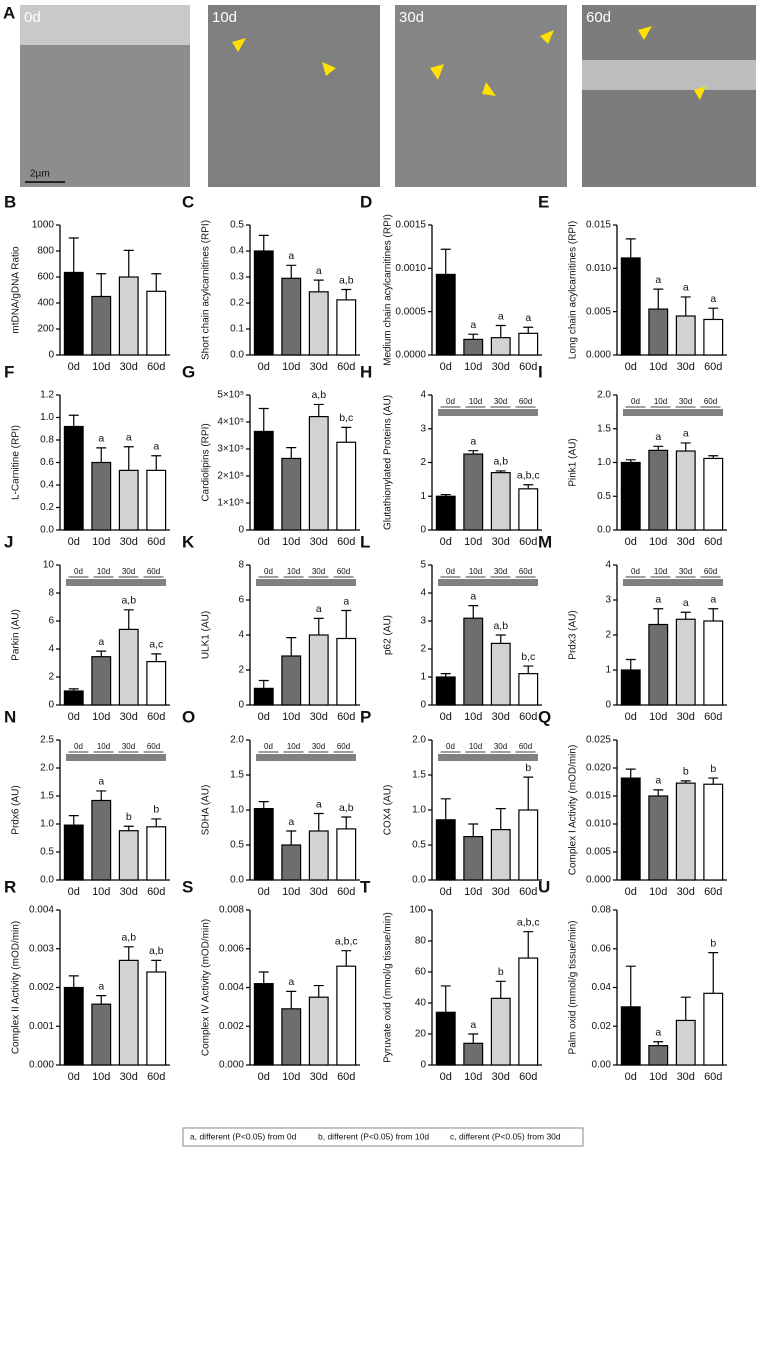  What do you see at coordinates (410, 268) in the screenshot?
I see `y-tick-label: 0.0010` at bounding box center [410, 268].